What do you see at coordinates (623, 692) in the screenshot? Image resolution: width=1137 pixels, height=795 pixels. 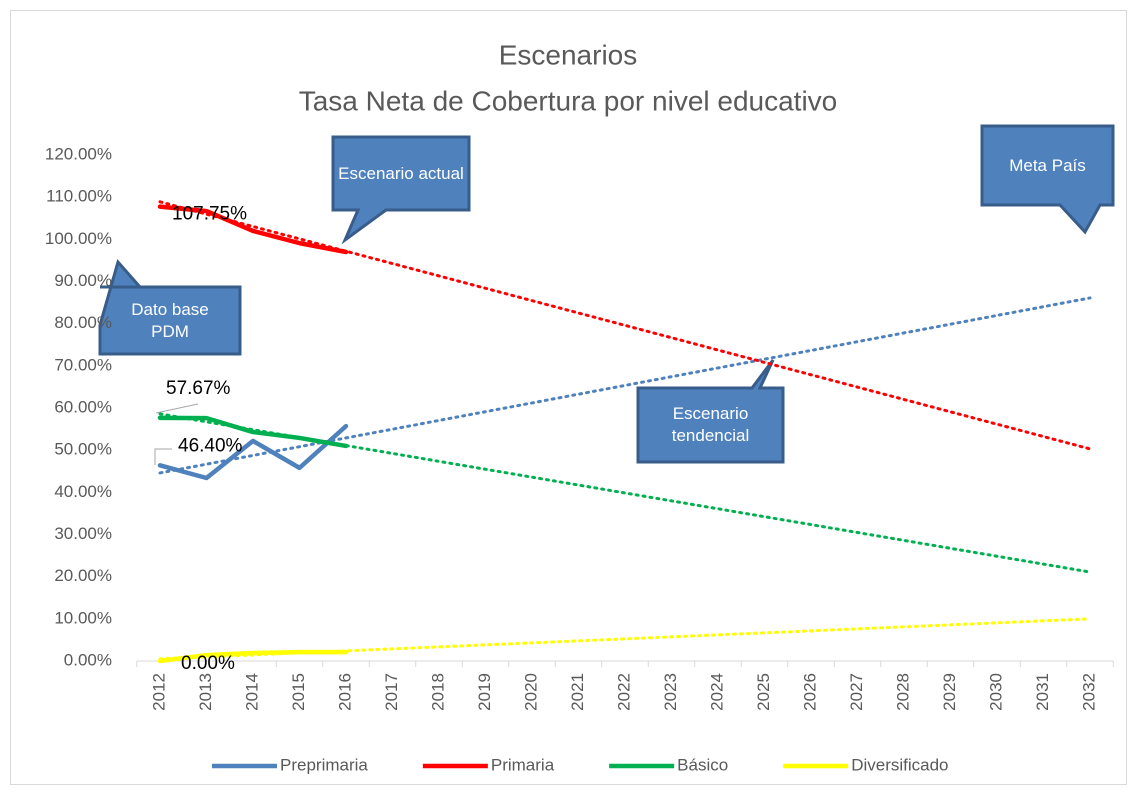 I see `x-tick-label: 2022` at bounding box center [623, 692].